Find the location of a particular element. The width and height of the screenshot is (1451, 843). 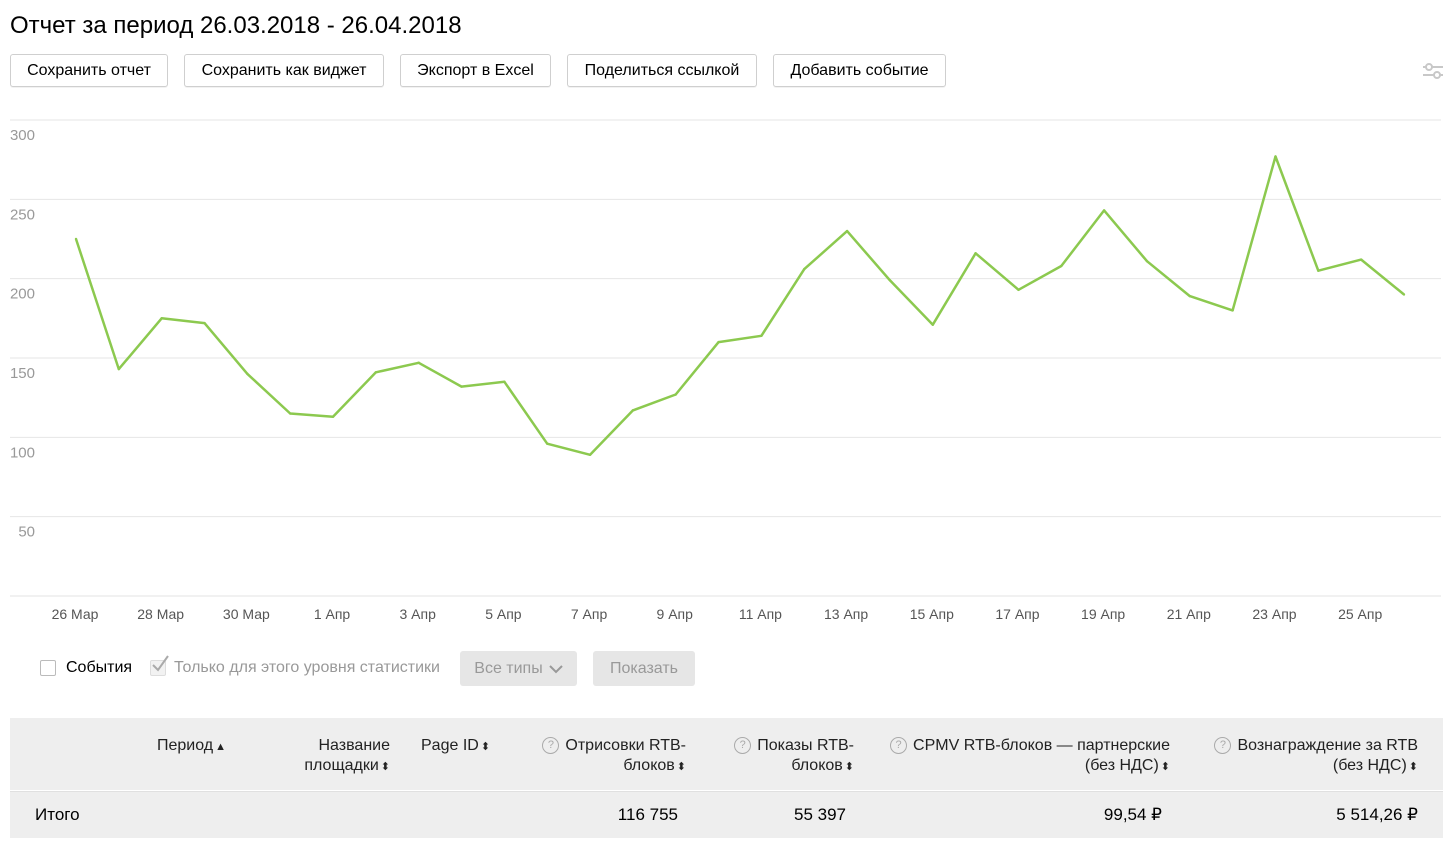

header-reward: ? Вознаграждение за RTB (без НДС) ⬍ is located at coordinates (1304, 756).